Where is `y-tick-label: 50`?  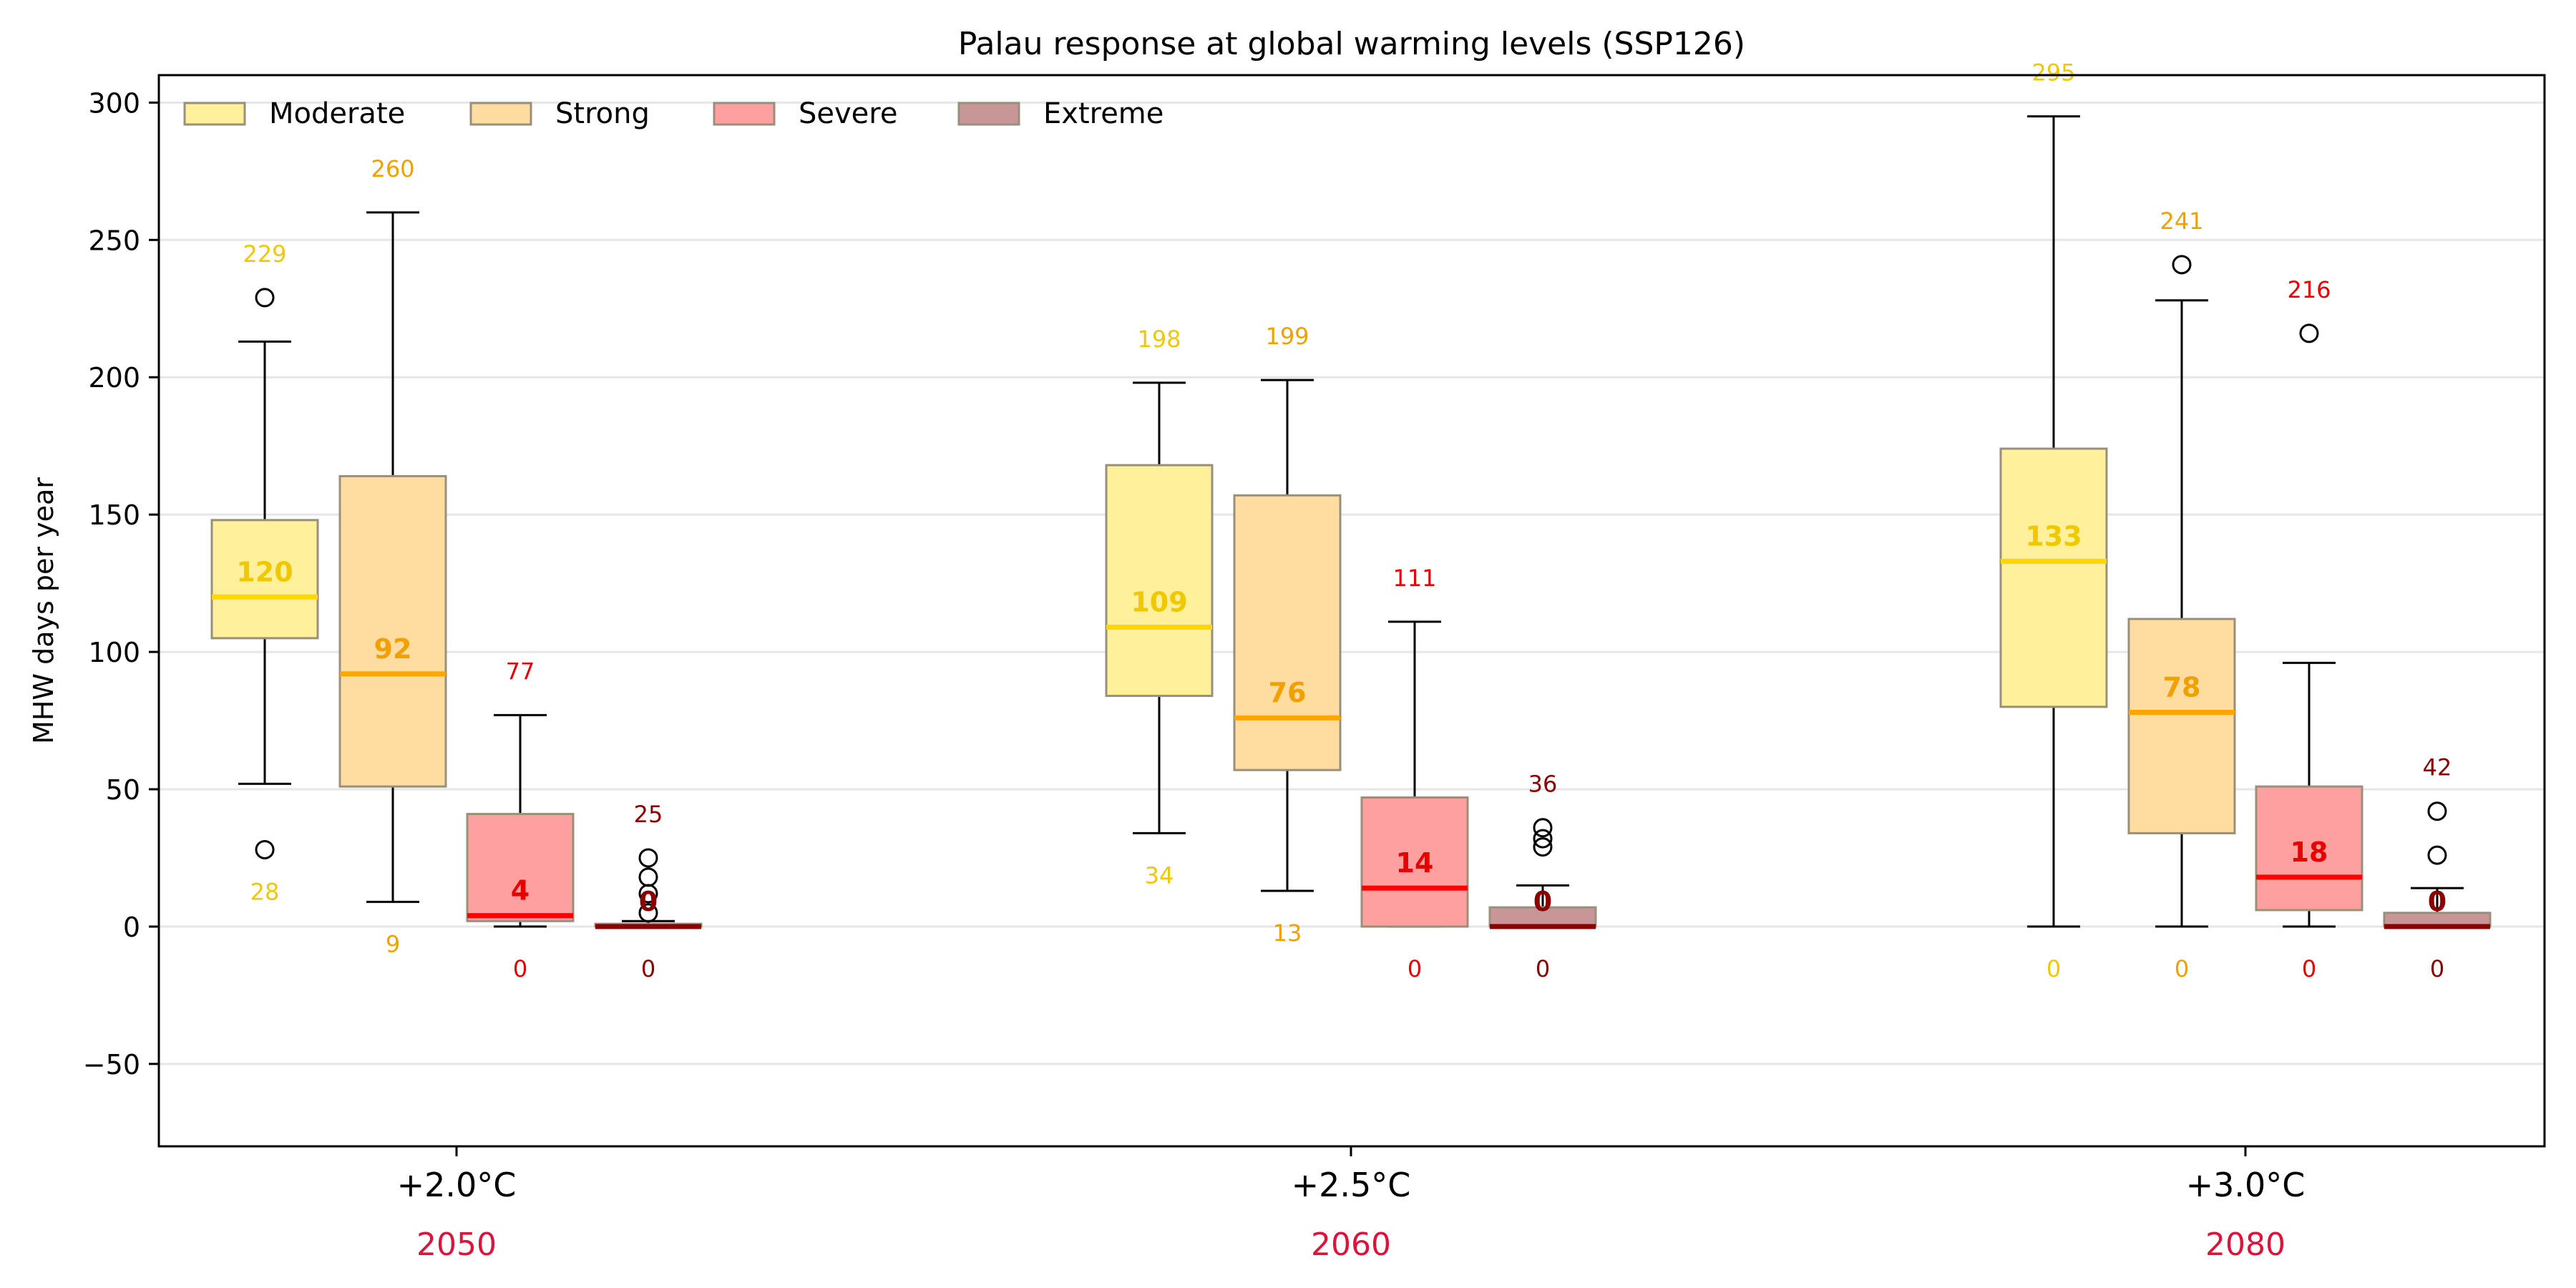
y-tick-label: 50 is located at coordinates (123, 790).